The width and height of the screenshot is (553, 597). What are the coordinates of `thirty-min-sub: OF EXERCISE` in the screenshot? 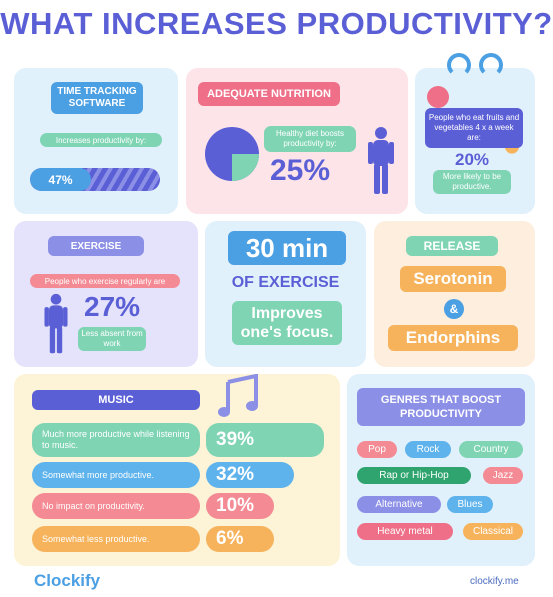 It's located at (285, 282).